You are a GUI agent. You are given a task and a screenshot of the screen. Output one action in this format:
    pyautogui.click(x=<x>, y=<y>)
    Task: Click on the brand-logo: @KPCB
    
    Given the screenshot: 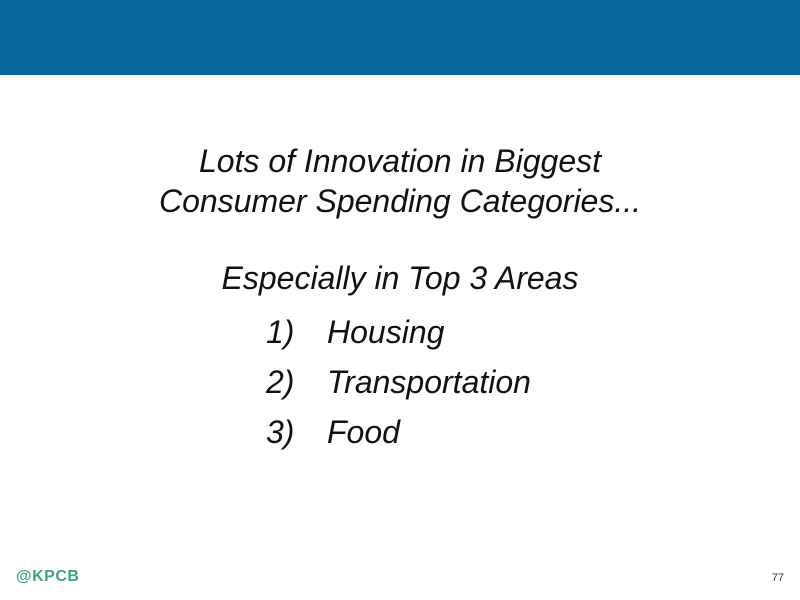 What is the action you would take?
    pyautogui.click(x=47, y=577)
    